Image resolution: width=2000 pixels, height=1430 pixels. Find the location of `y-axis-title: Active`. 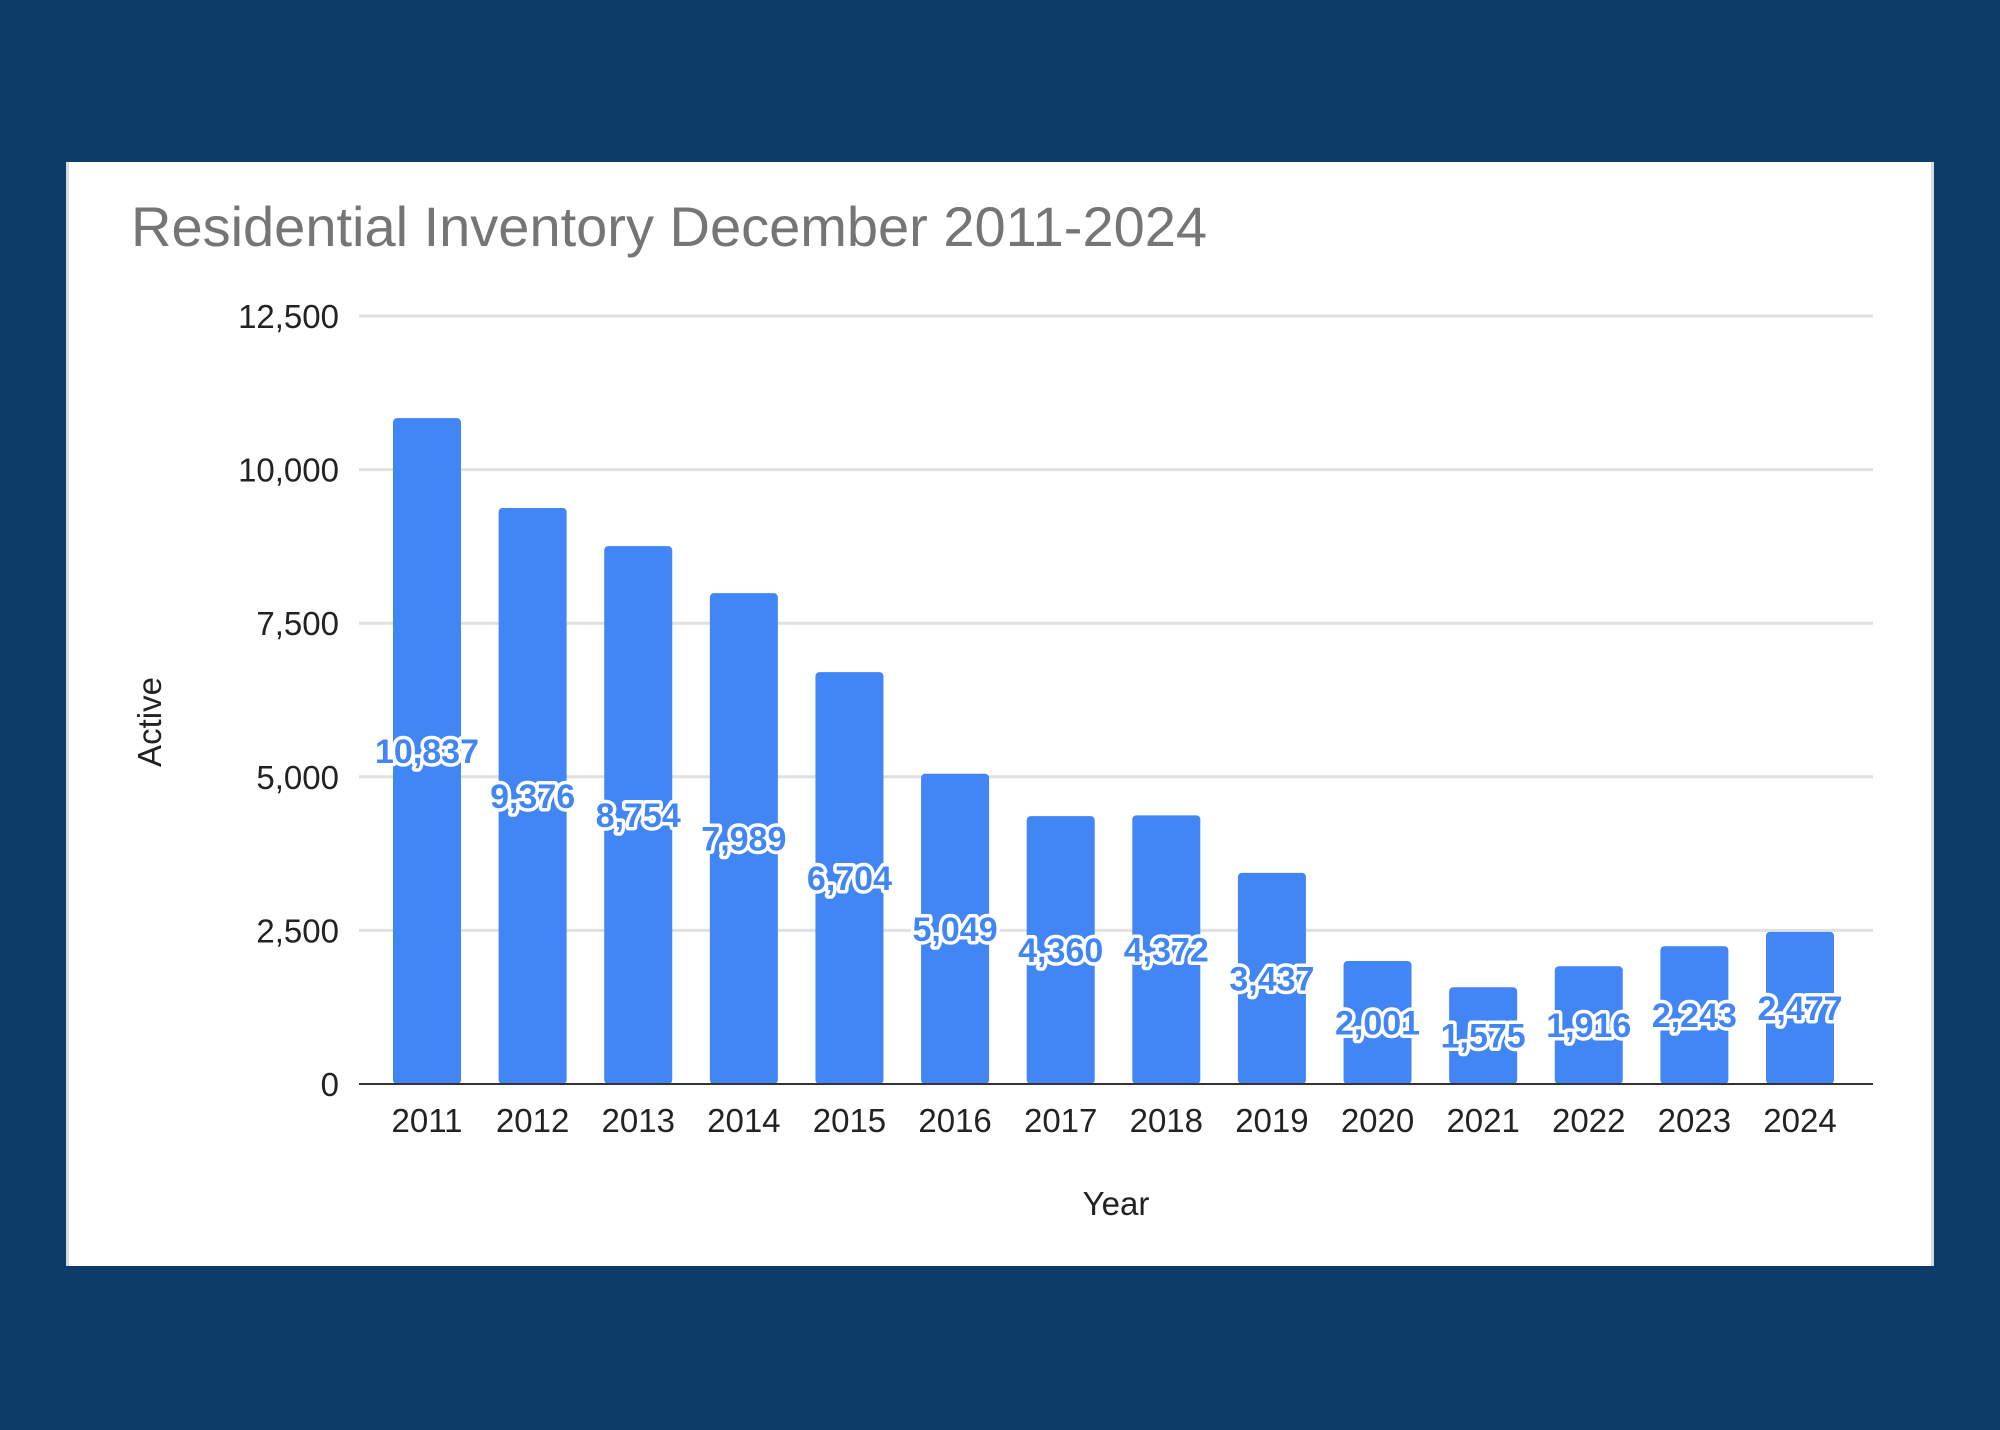

y-axis-title: Active is located at coordinates (149, 722).